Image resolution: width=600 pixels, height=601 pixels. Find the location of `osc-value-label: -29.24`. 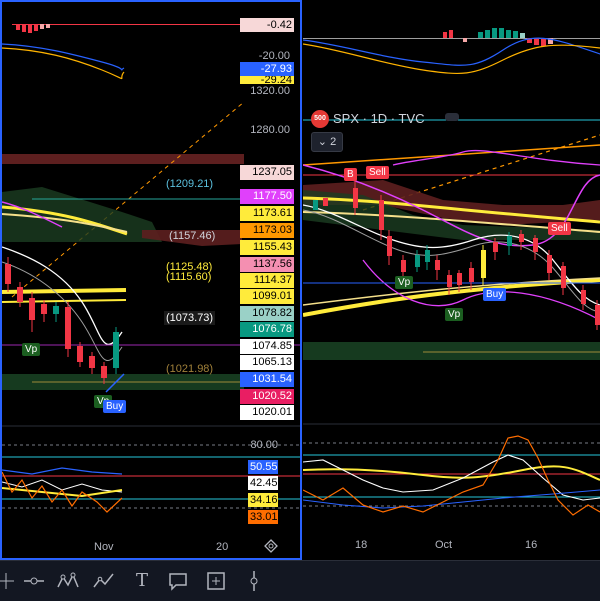

osc-value-label: -29.24 is located at coordinates (267, 80).